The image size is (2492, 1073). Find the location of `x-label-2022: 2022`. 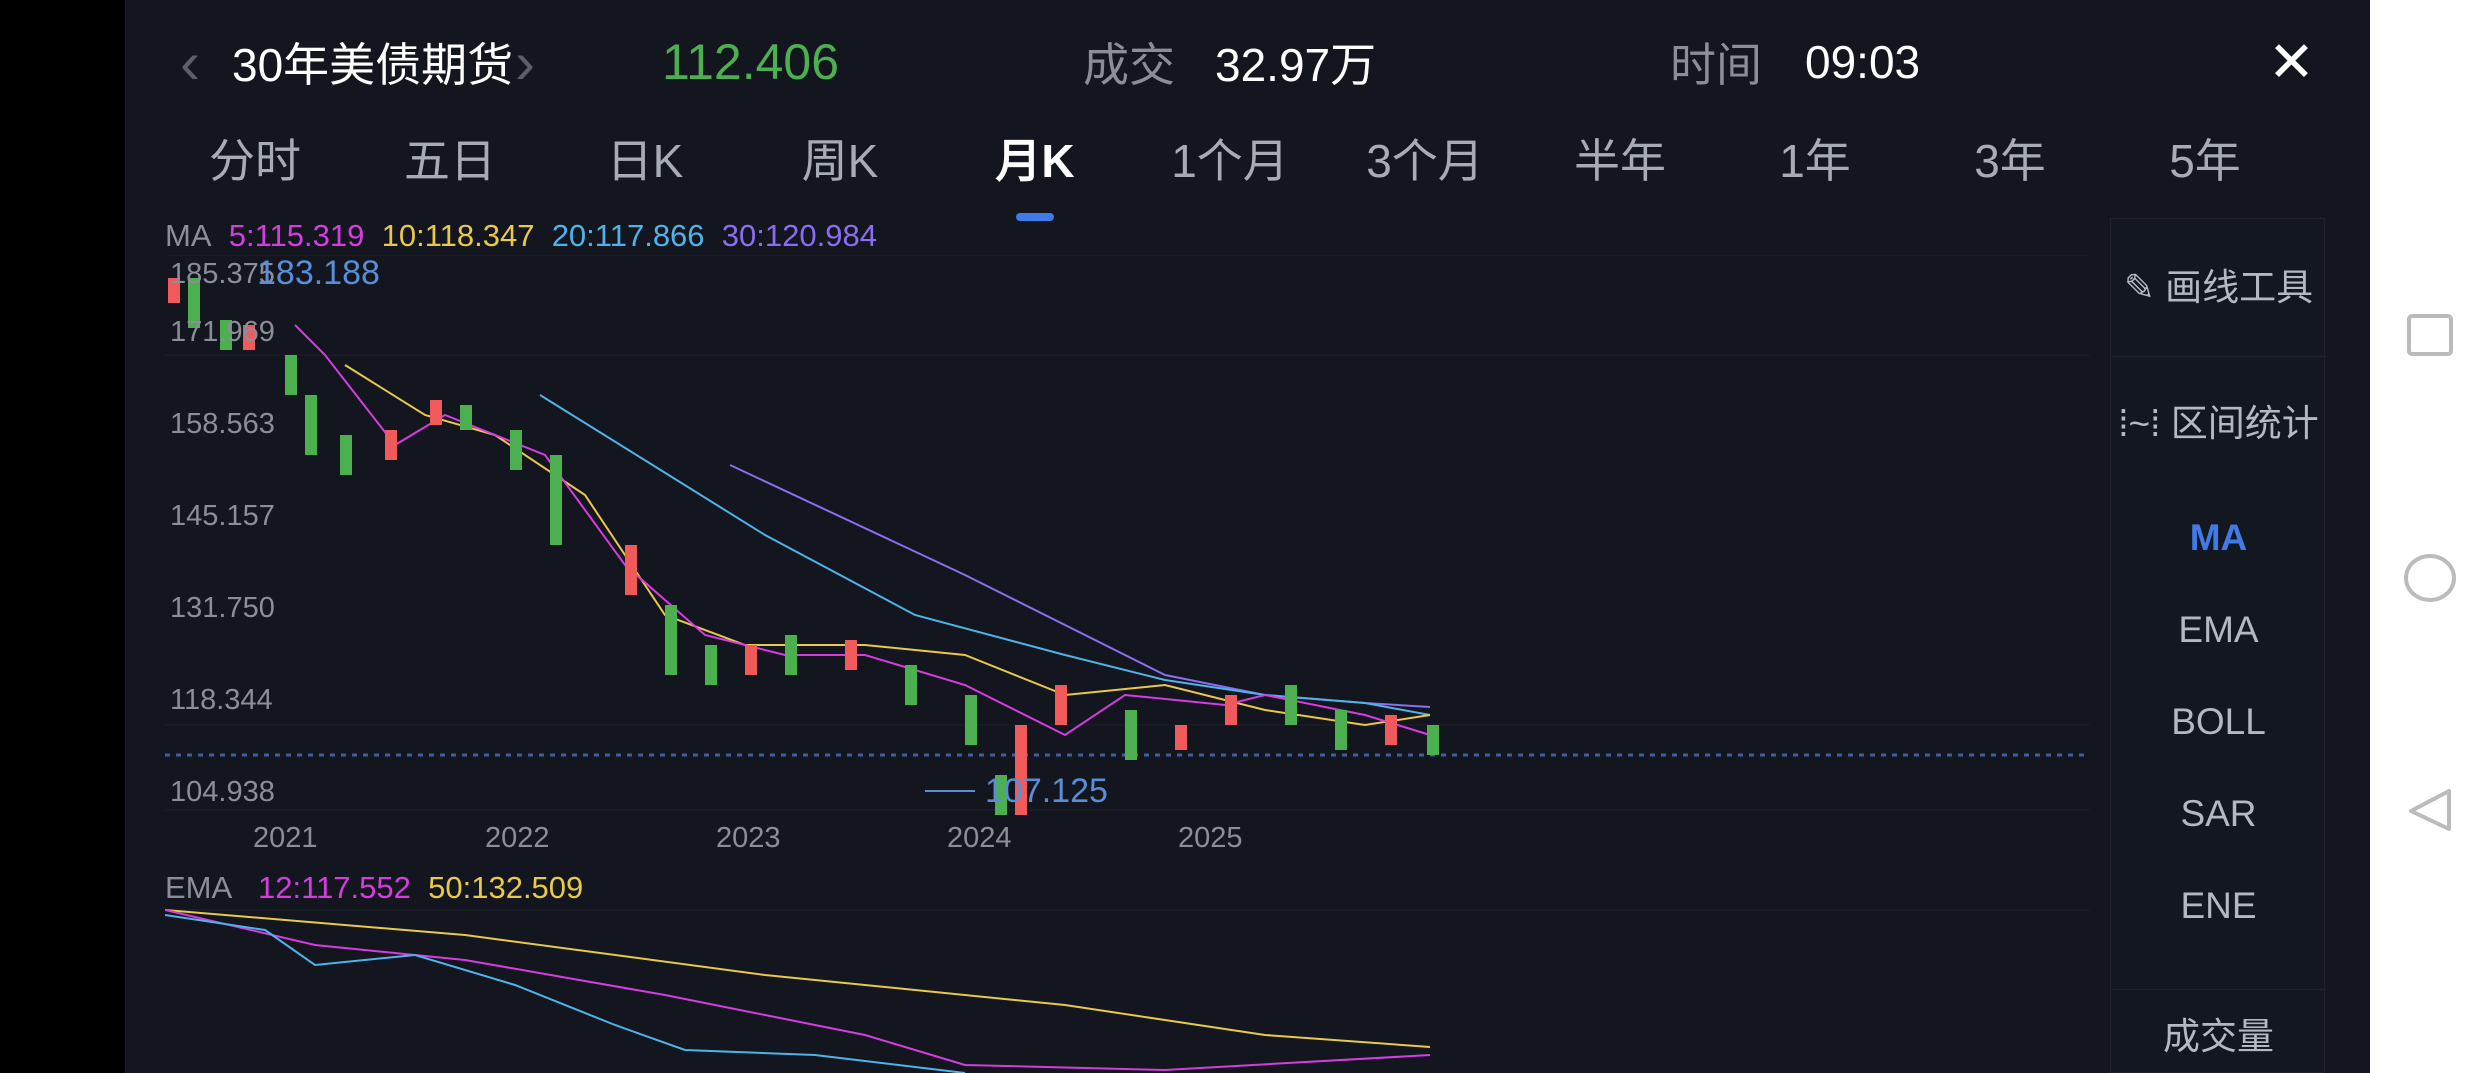

x-label-2022: 2022 is located at coordinates (517, 838).